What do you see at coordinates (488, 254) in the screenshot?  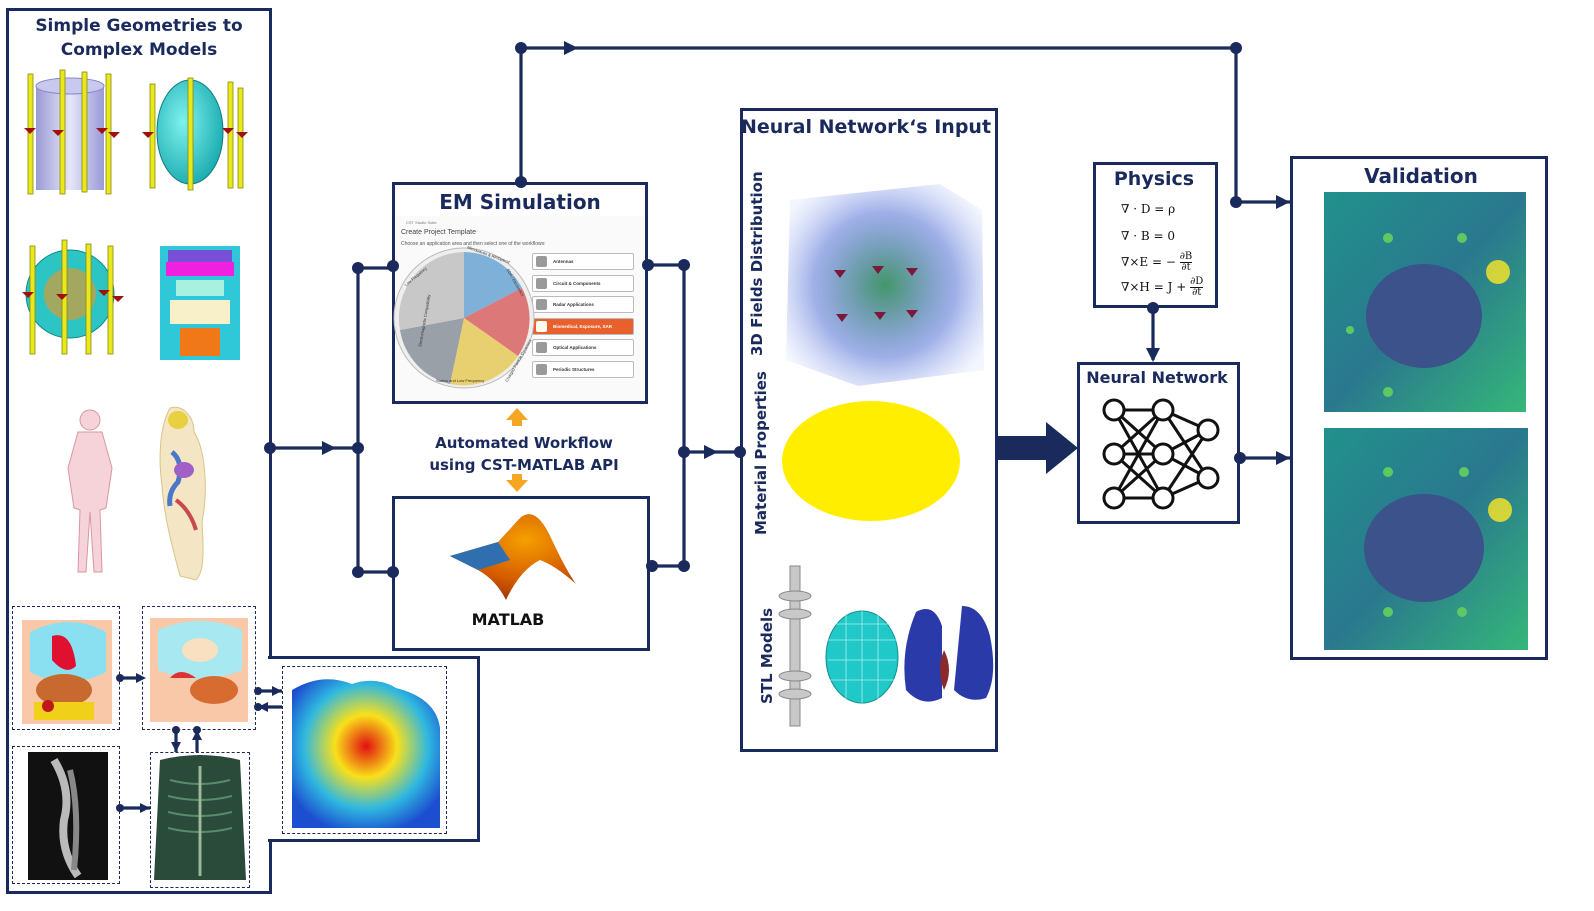 I see `cst-wheel-label-0: Microwaves & RF/Optical` at bounding box center [488, 254].